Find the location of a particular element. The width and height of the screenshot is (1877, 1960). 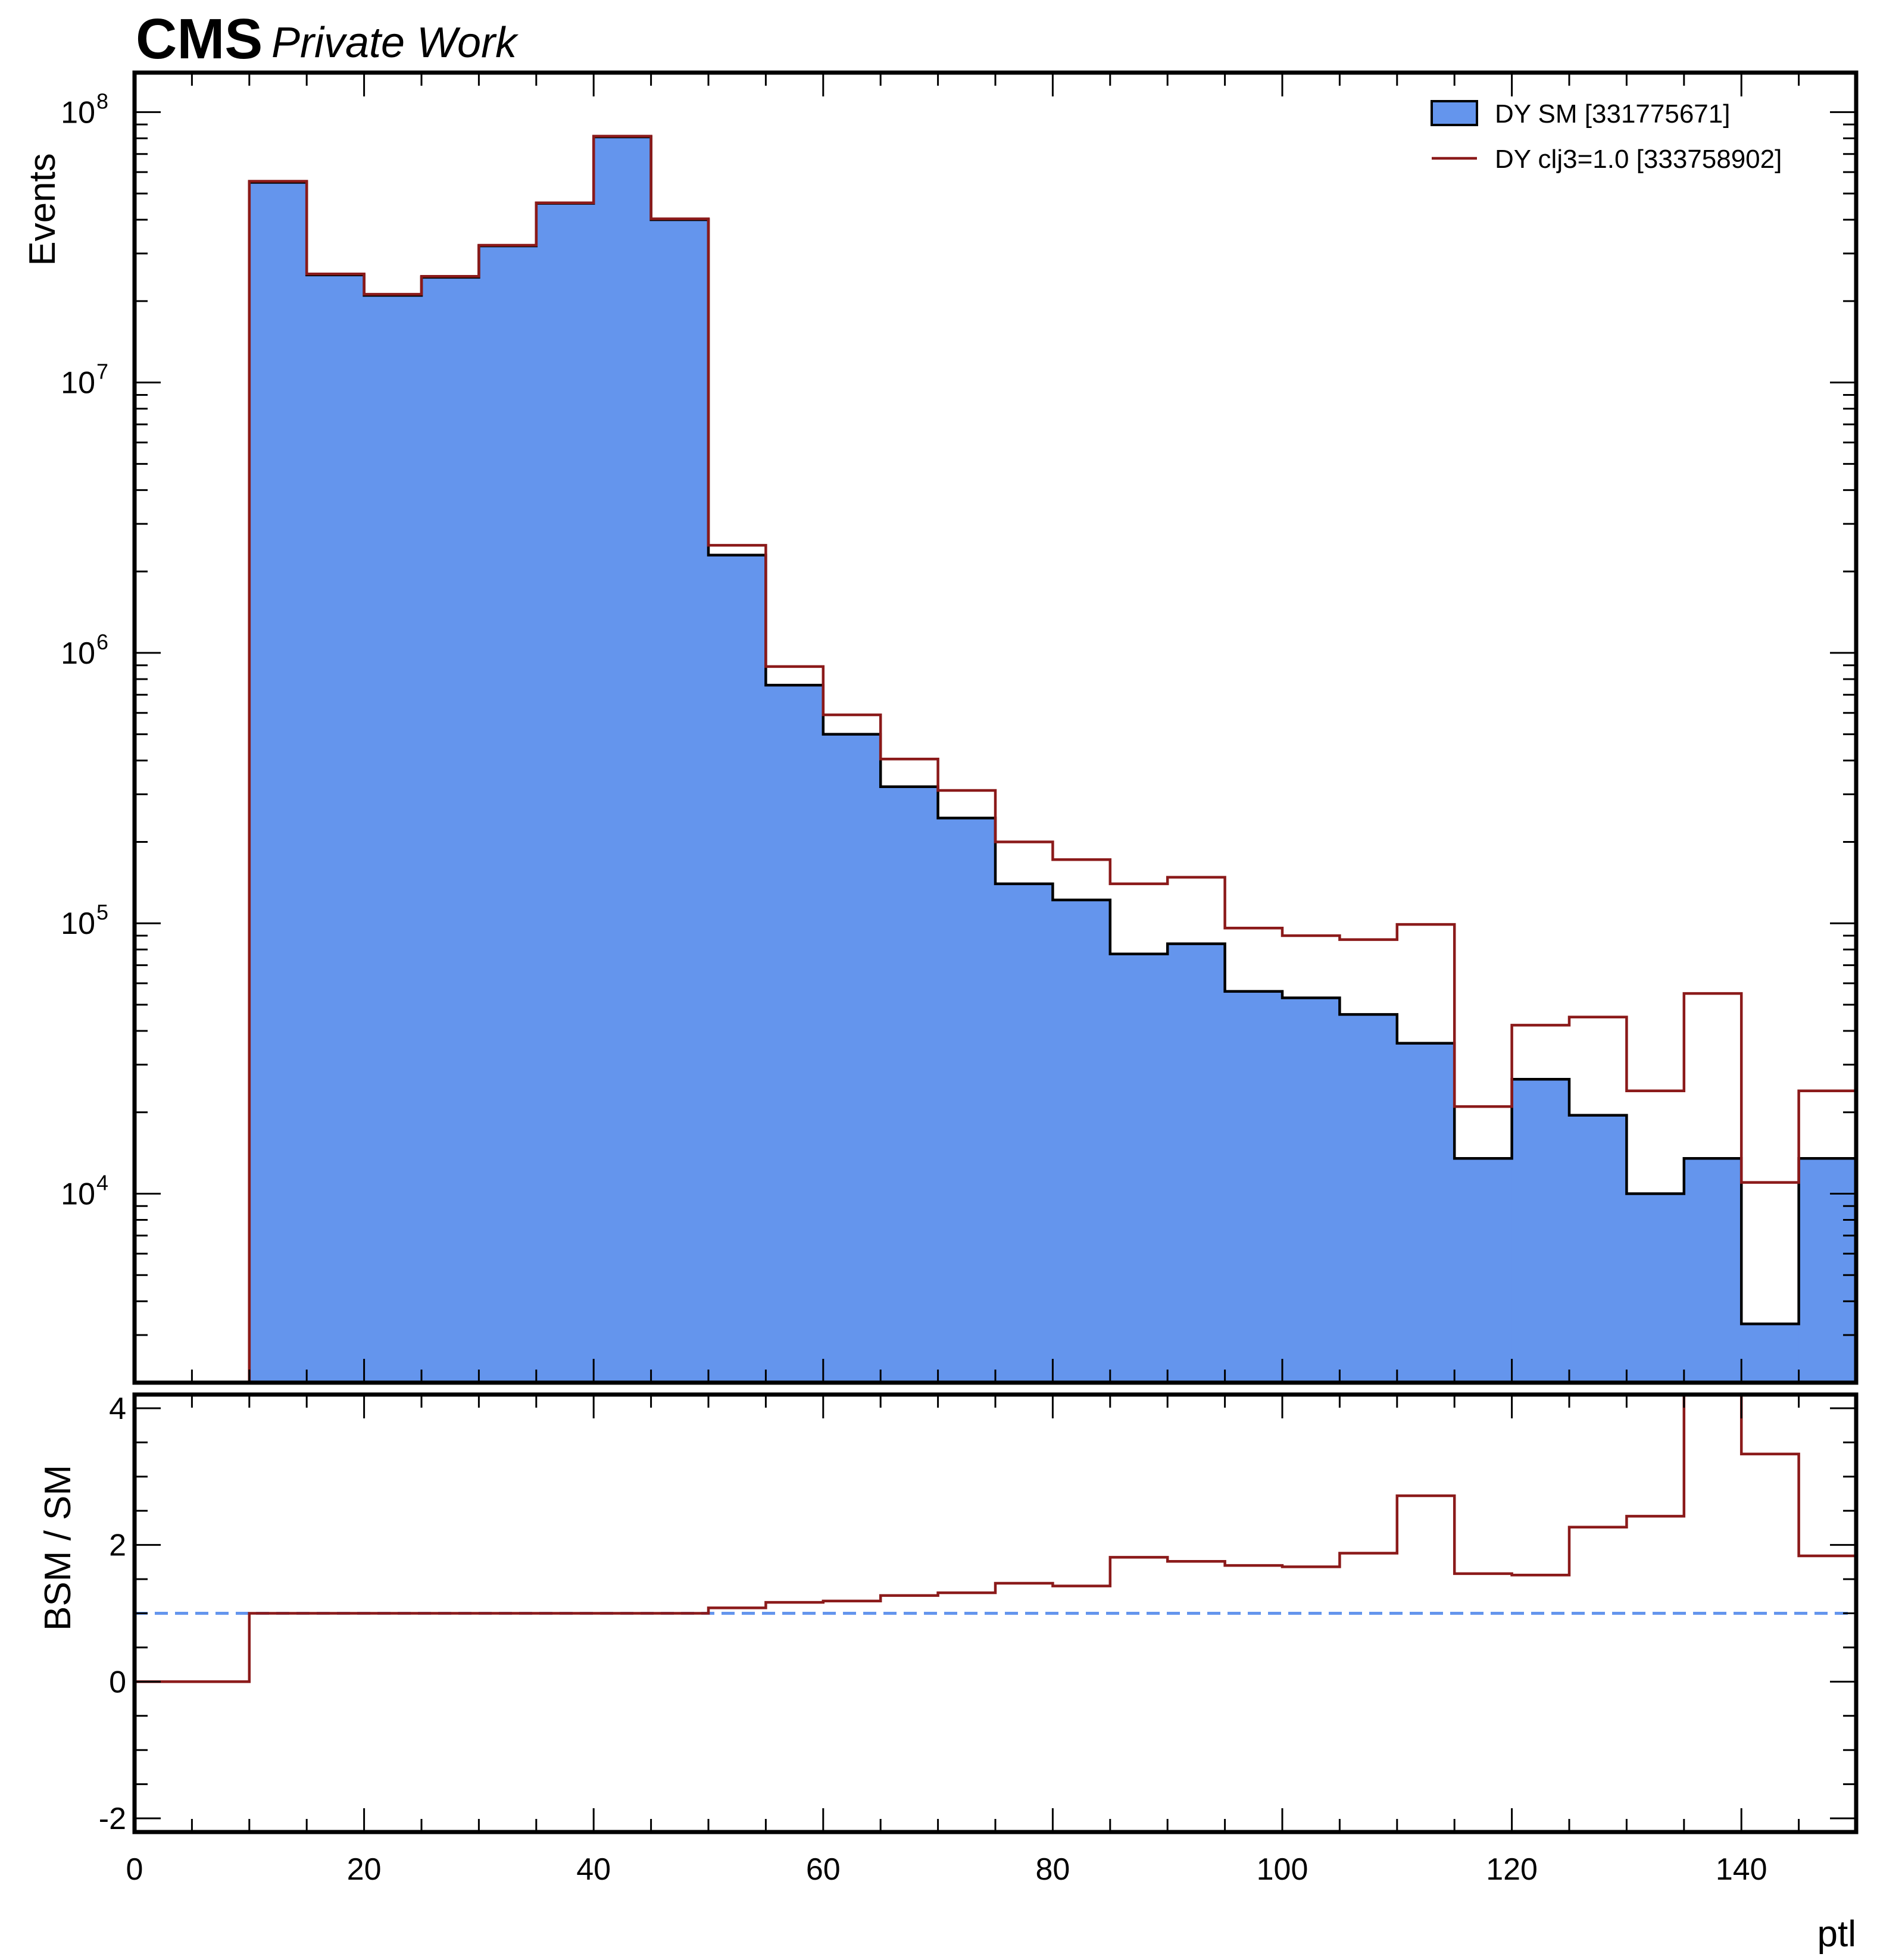

upper-y-tick-exponent: 4 is located at coordinates (102, 1182).